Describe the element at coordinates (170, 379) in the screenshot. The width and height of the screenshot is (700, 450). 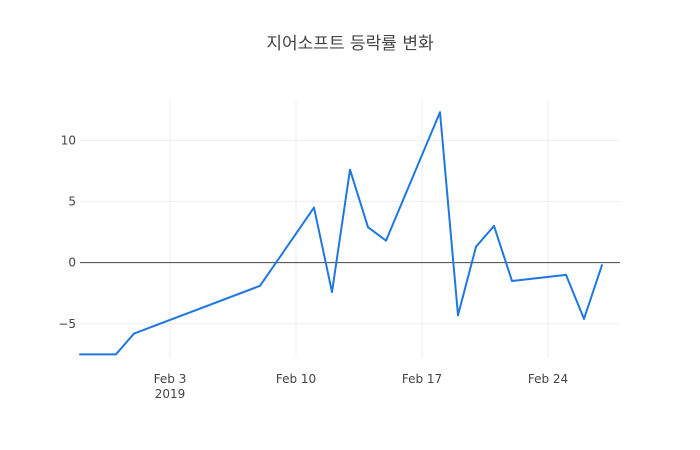
I see `x-tick-label: Feb 3` at that location.